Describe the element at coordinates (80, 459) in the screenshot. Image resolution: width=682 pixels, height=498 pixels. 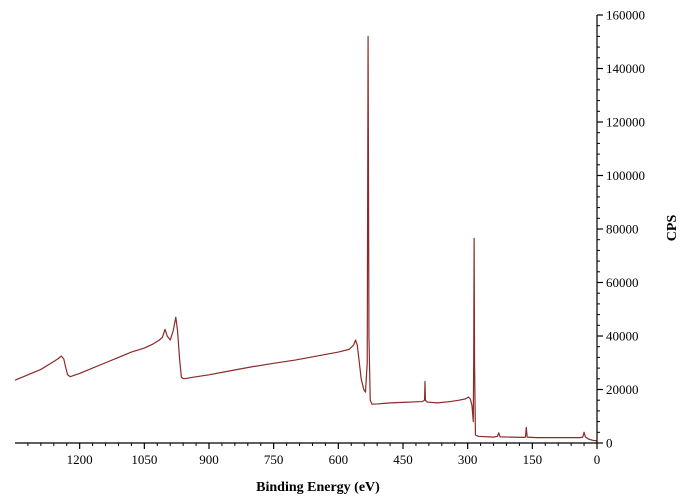
I see `x-tick-label: 1200` at that location.